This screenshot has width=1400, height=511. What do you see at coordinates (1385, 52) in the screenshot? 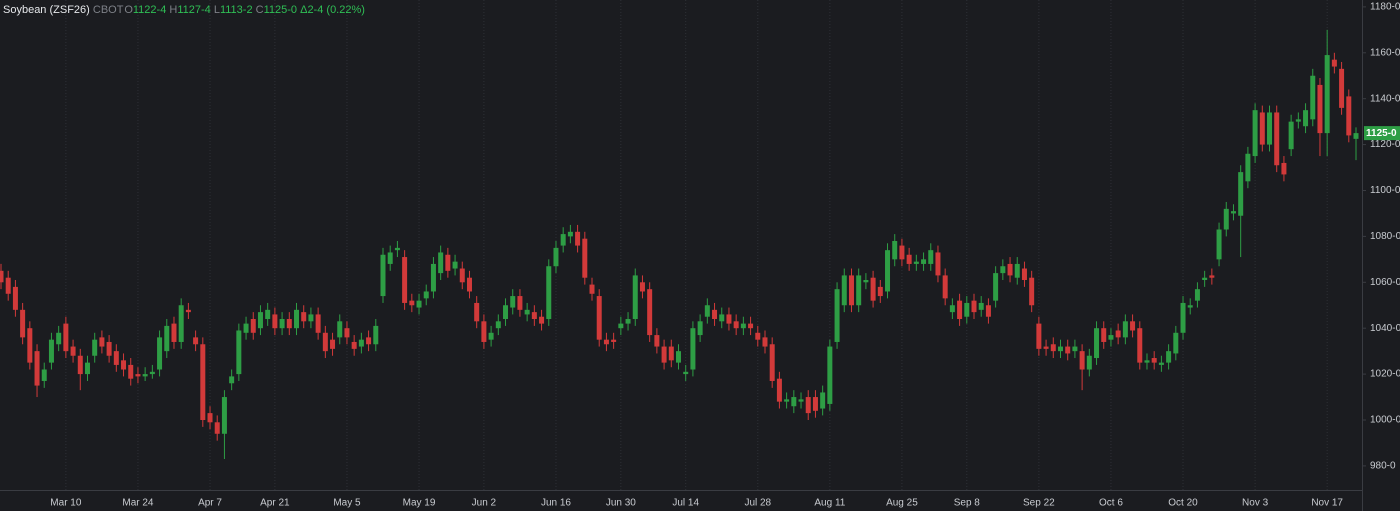
I see `y-tick-label: 1160-0` at bounding box center [1385, 52].